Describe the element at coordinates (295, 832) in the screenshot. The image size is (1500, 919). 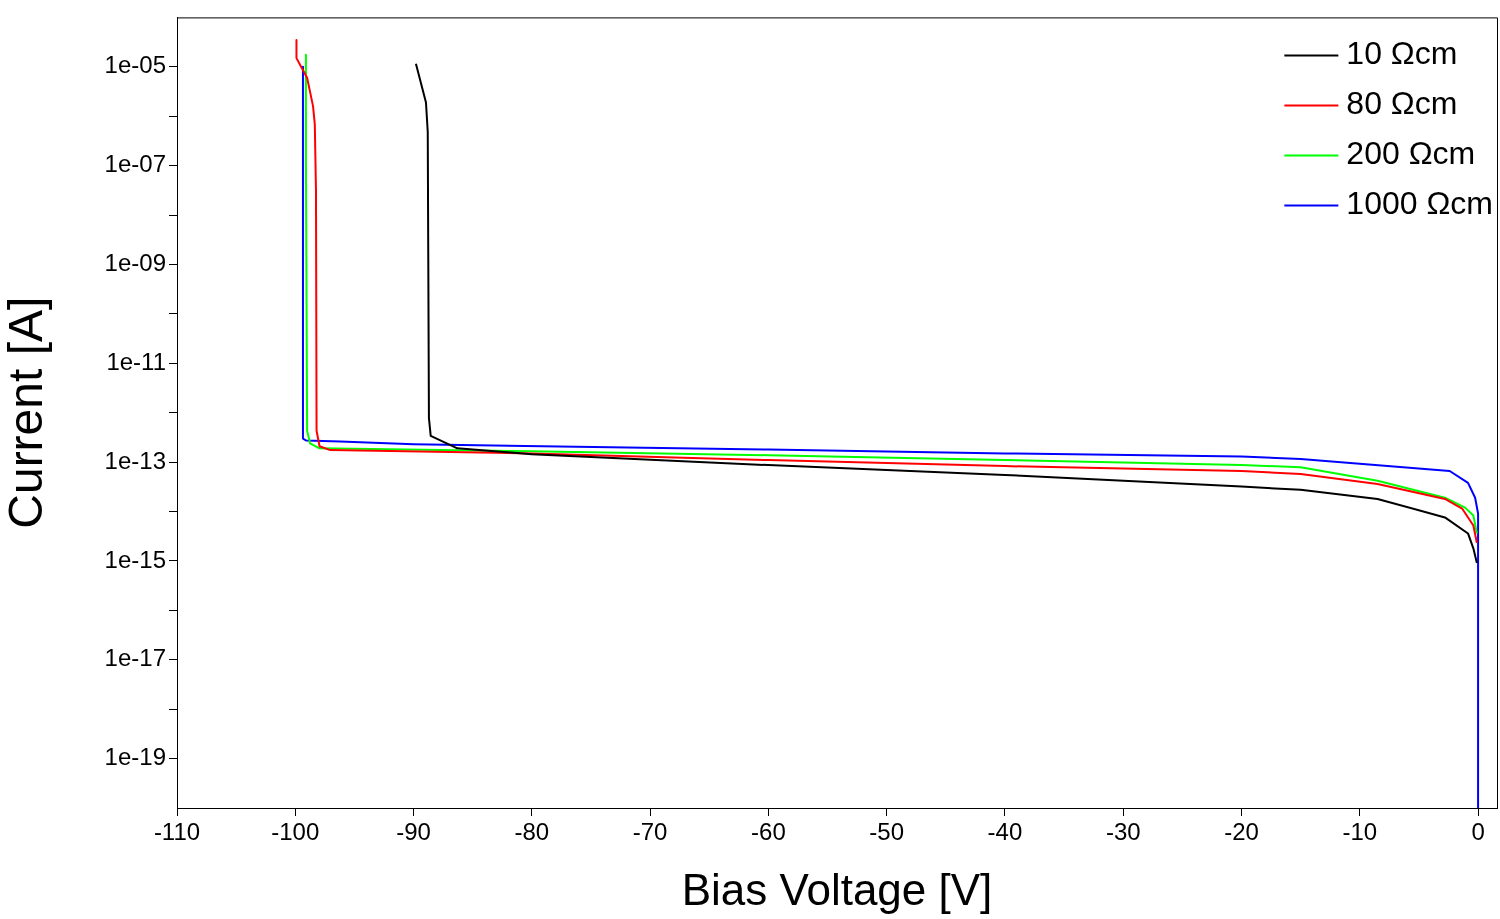
I see `x-tick-label: -100` at that location.